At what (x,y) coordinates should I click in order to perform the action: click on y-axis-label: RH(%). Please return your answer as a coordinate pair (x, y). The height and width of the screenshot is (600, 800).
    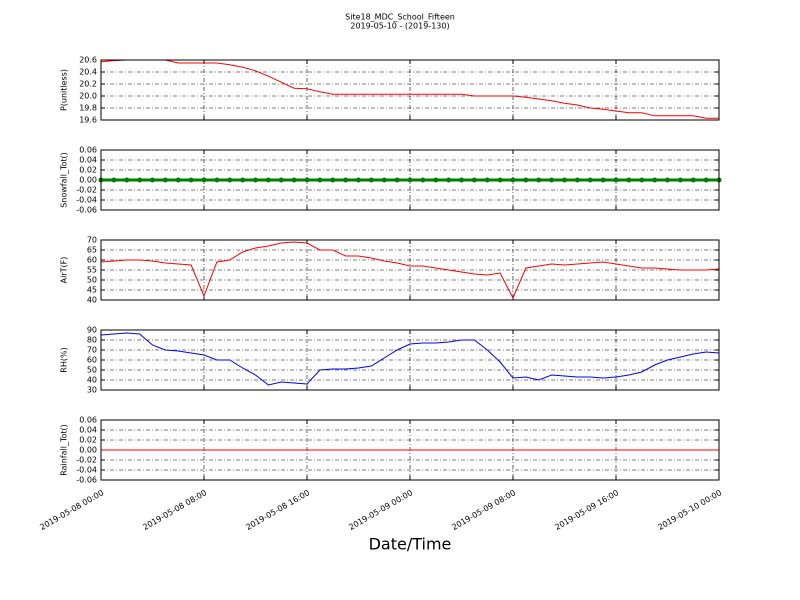
    Looking at the image, I should click on (64, 359).